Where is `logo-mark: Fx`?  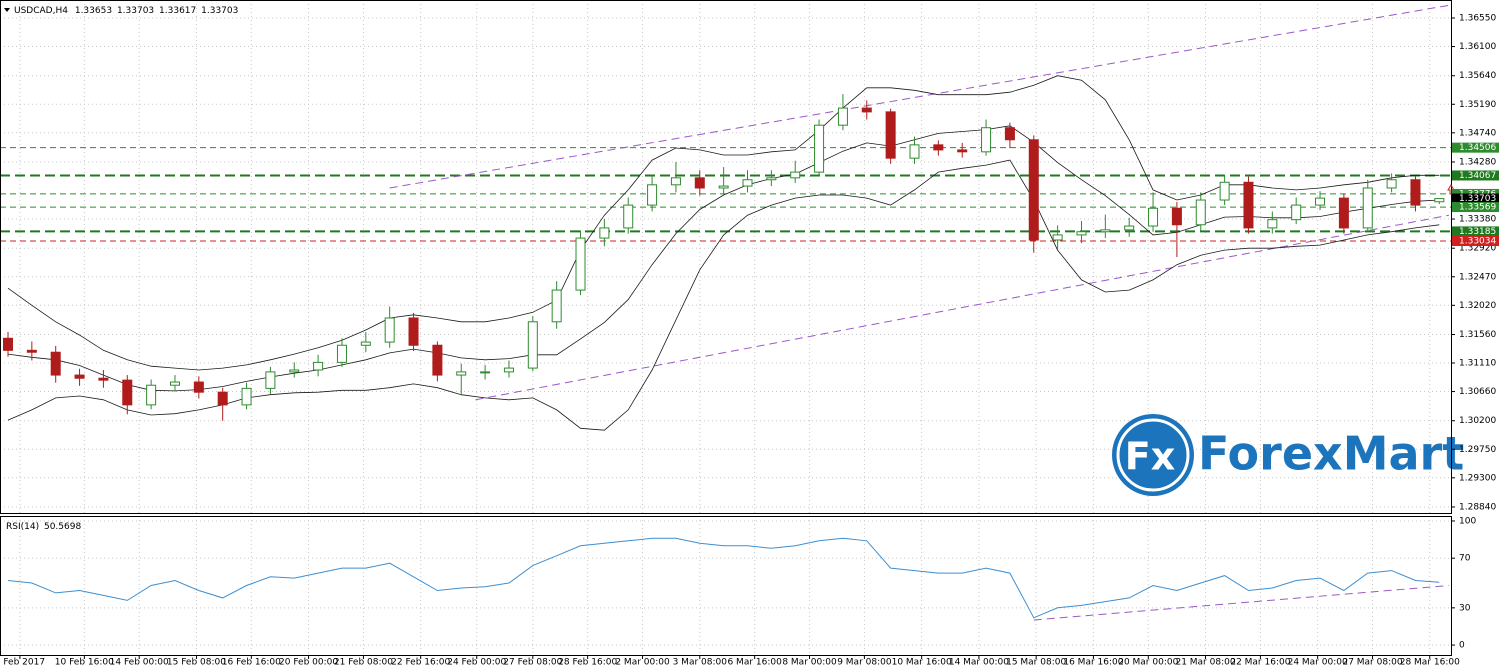 logo-mark: Fx is located at coordinates (1150, 457).